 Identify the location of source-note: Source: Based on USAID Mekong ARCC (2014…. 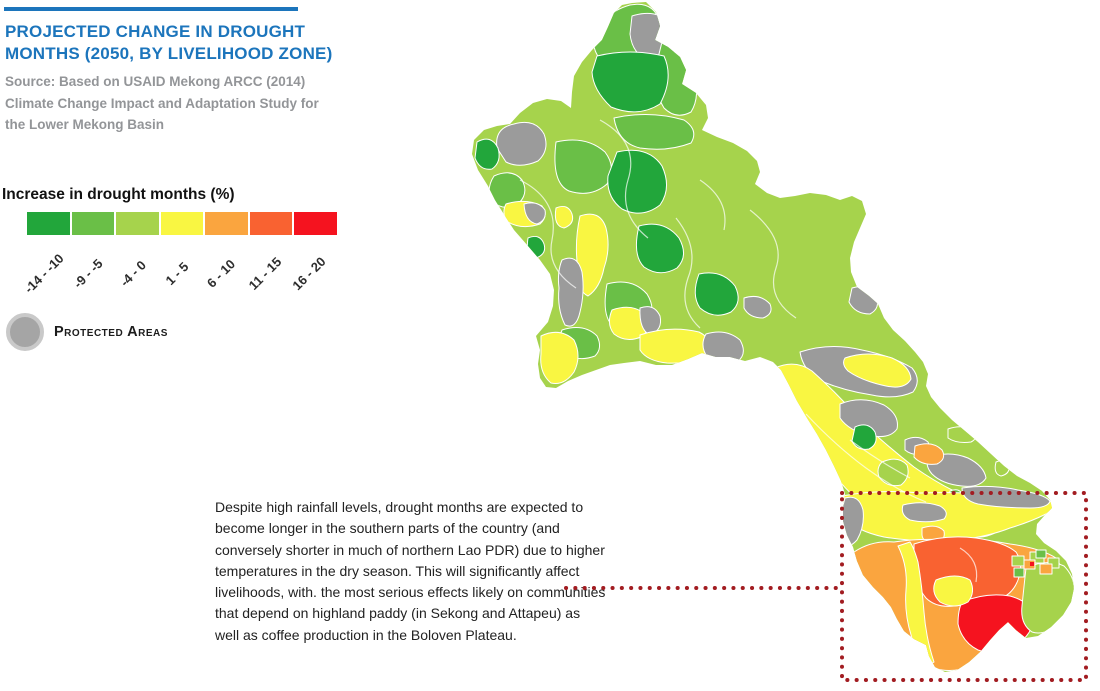
(162, 103).